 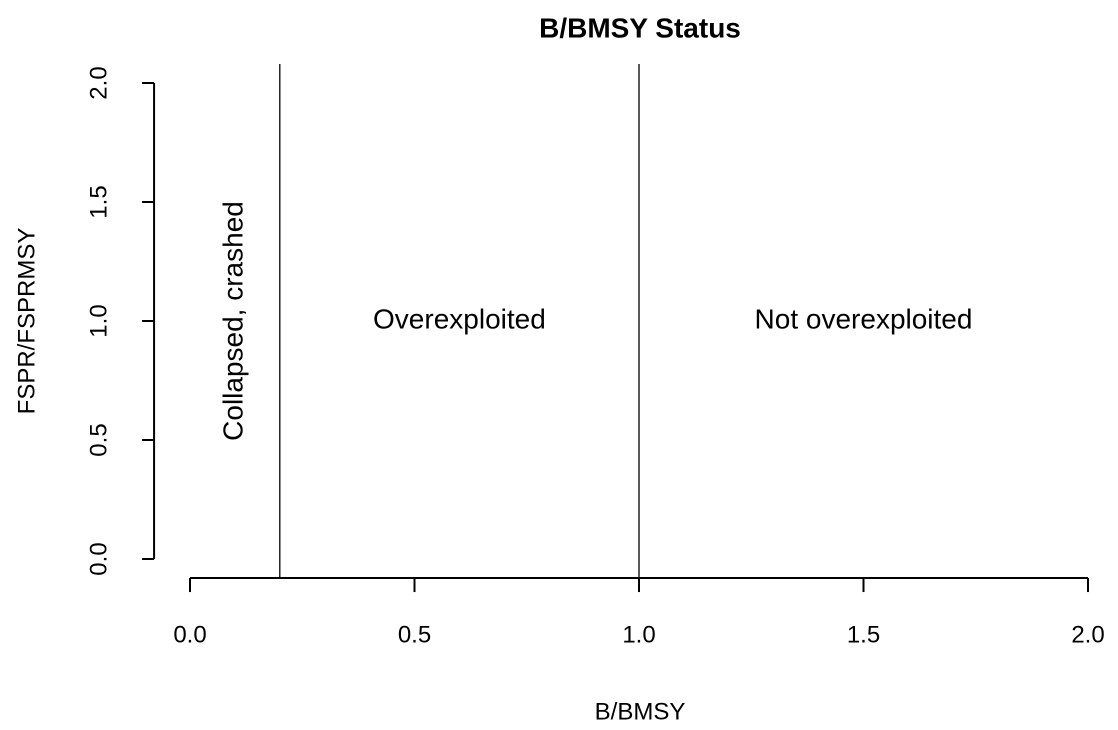 I want to click on y-tick-label: 2.0, so click(x=98, y=82).